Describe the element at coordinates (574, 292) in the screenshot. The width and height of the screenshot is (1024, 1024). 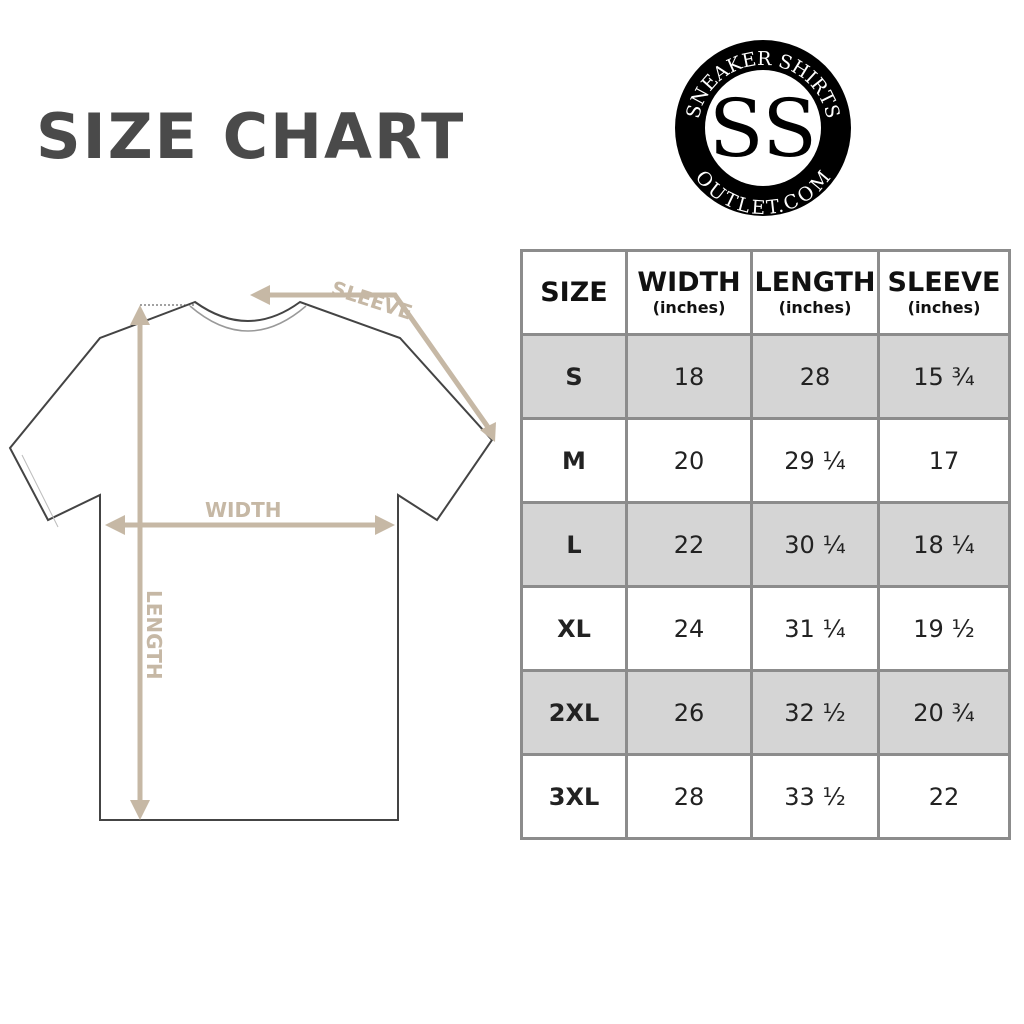
I see `header-size: SIZE` at that location.